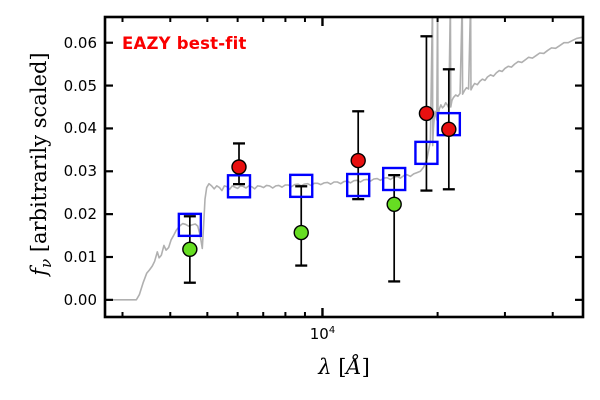 The image size is (600, 400). Describe the element at coordinates (80, 128) in the screenshot. I see `y-tick-label: 0.04` at that location.